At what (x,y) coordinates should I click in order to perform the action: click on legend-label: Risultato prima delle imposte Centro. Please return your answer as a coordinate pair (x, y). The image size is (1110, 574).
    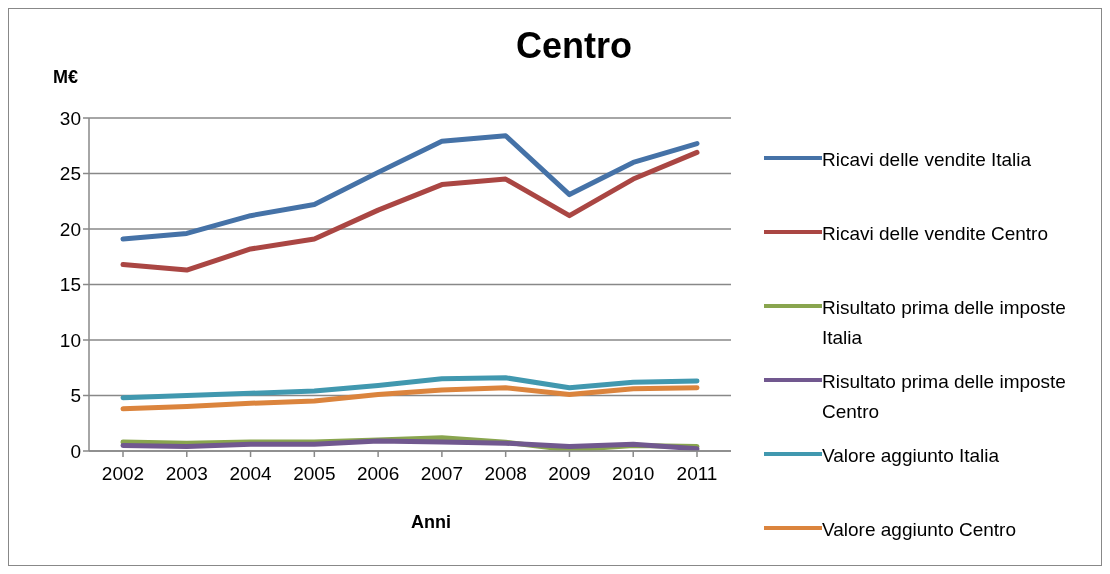
    Looking at the image, I should click on (944, 397).